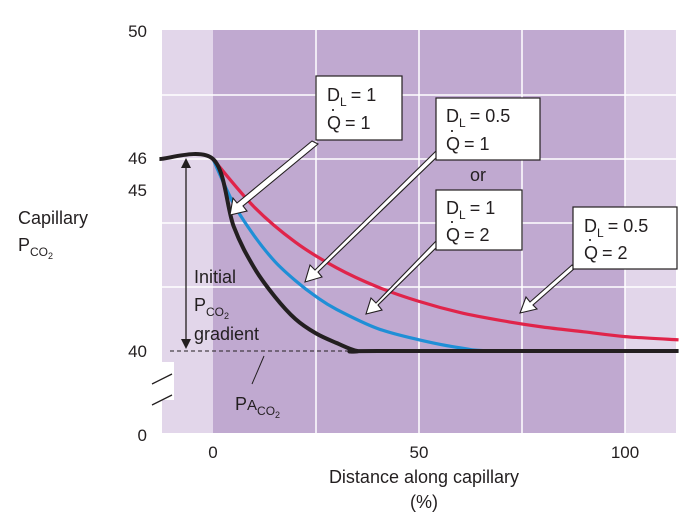 The height and width of the screenshot is (516, 685). Describe the element at coordinates (137, 31) in the screenshot. I see `y-tick-50: 50` at that location.